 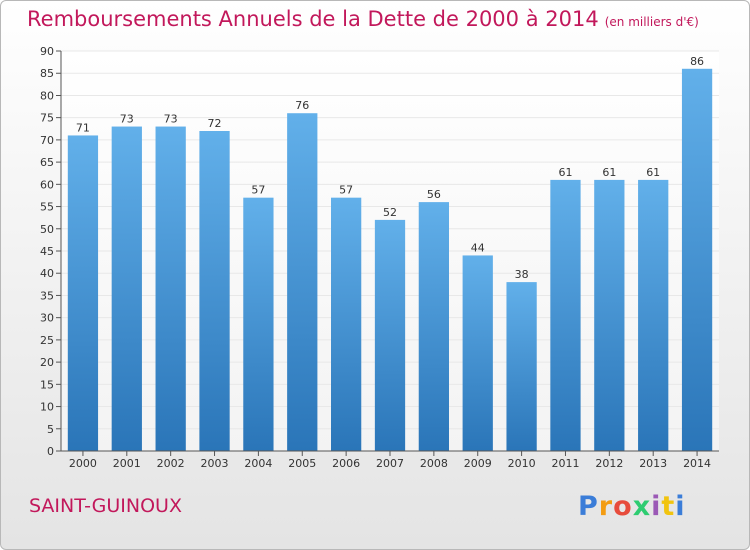 I want to click on y-tick-label: 20, so click(x=47, y=362).